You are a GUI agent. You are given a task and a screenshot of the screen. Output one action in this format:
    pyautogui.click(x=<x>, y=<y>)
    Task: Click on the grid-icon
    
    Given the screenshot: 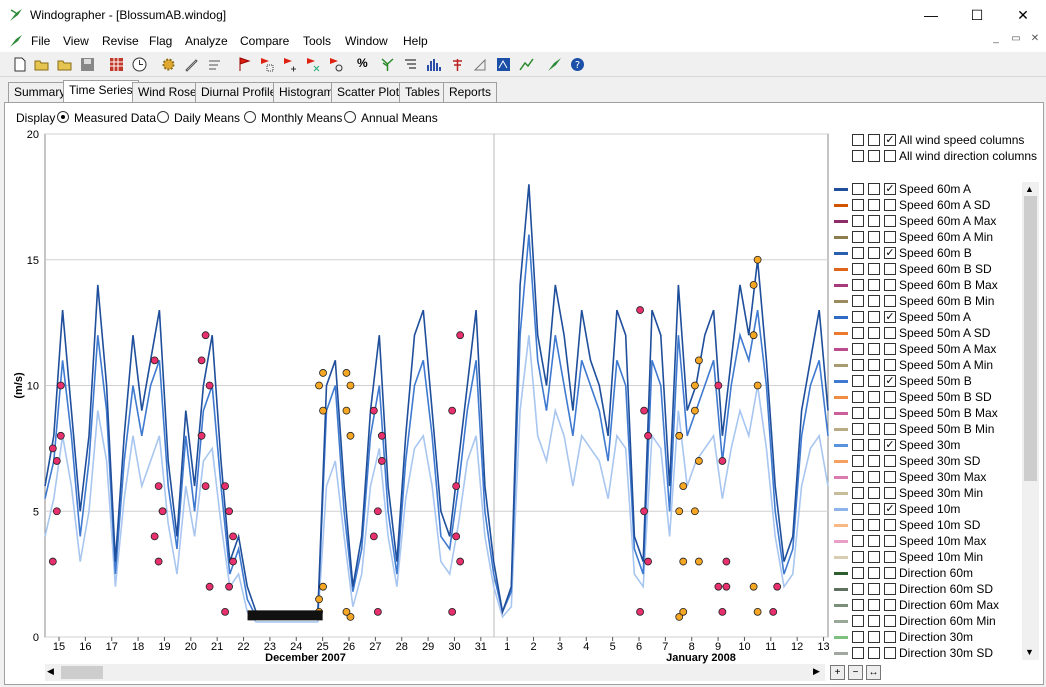 What is the action you would take?
    pyautogui.click(x=116, y=64)
    